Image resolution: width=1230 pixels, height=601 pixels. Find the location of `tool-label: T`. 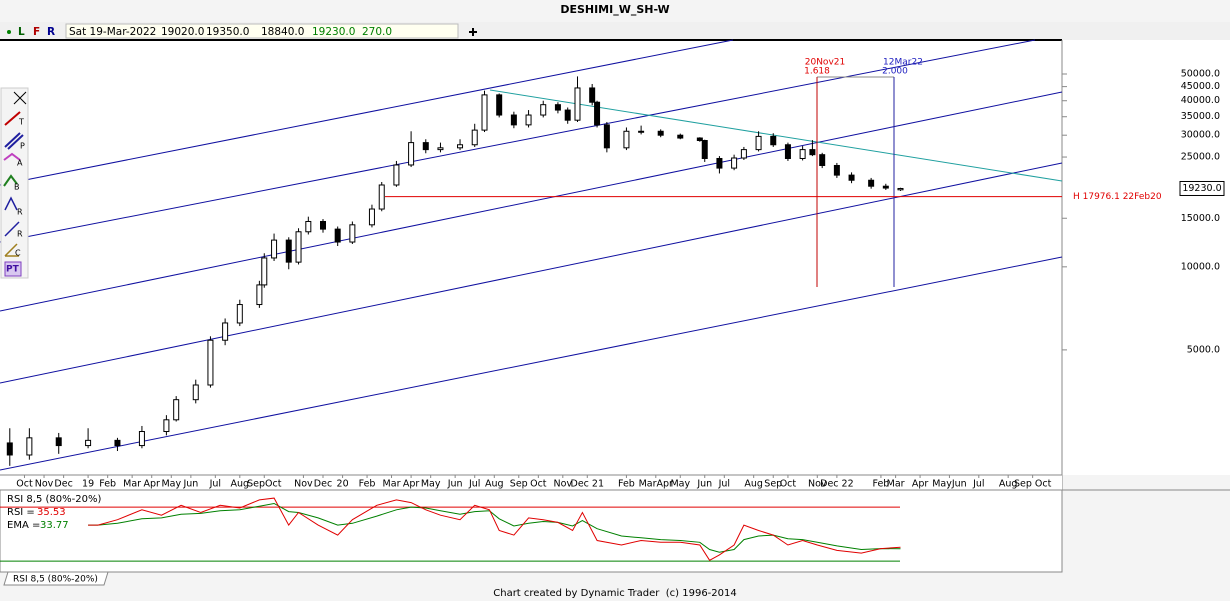

tool-label: T is located at coordinates (21, 122).